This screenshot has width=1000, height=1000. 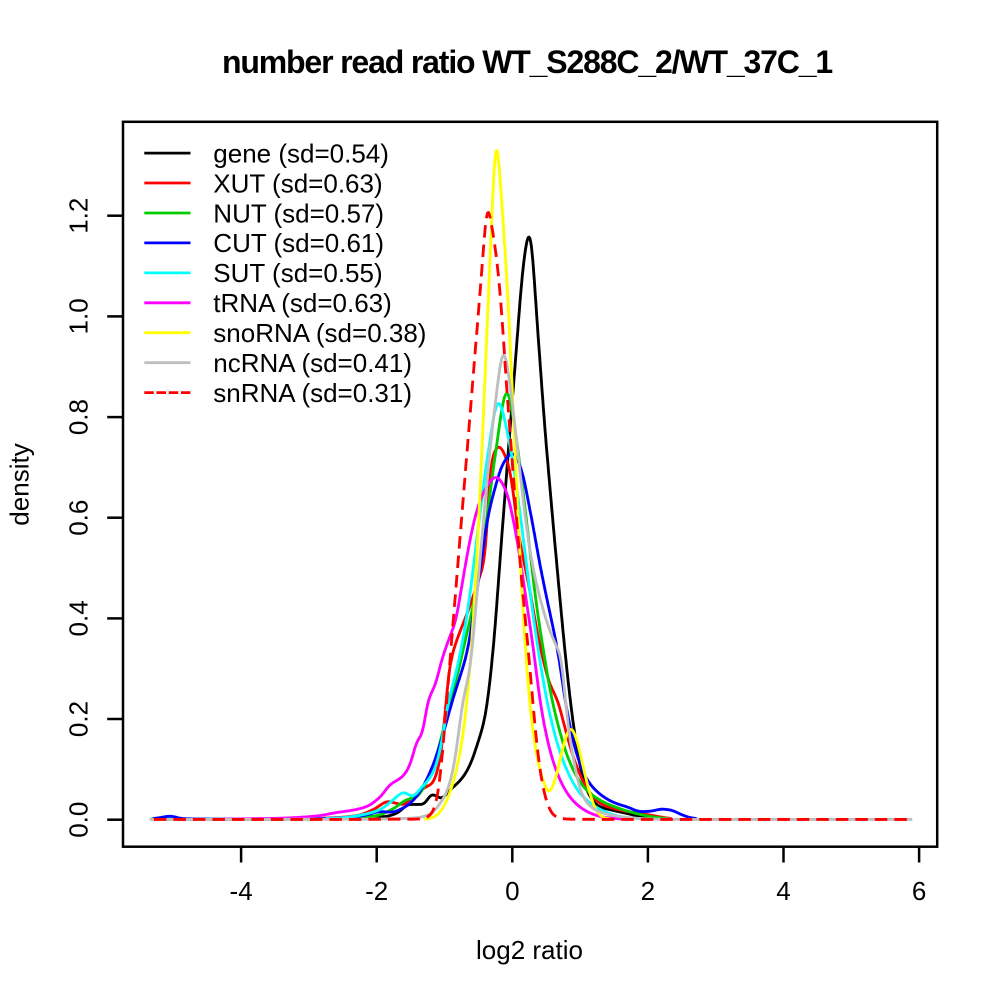 I want to click on svg-text: log2 ratio, so click(x=529, y=950).